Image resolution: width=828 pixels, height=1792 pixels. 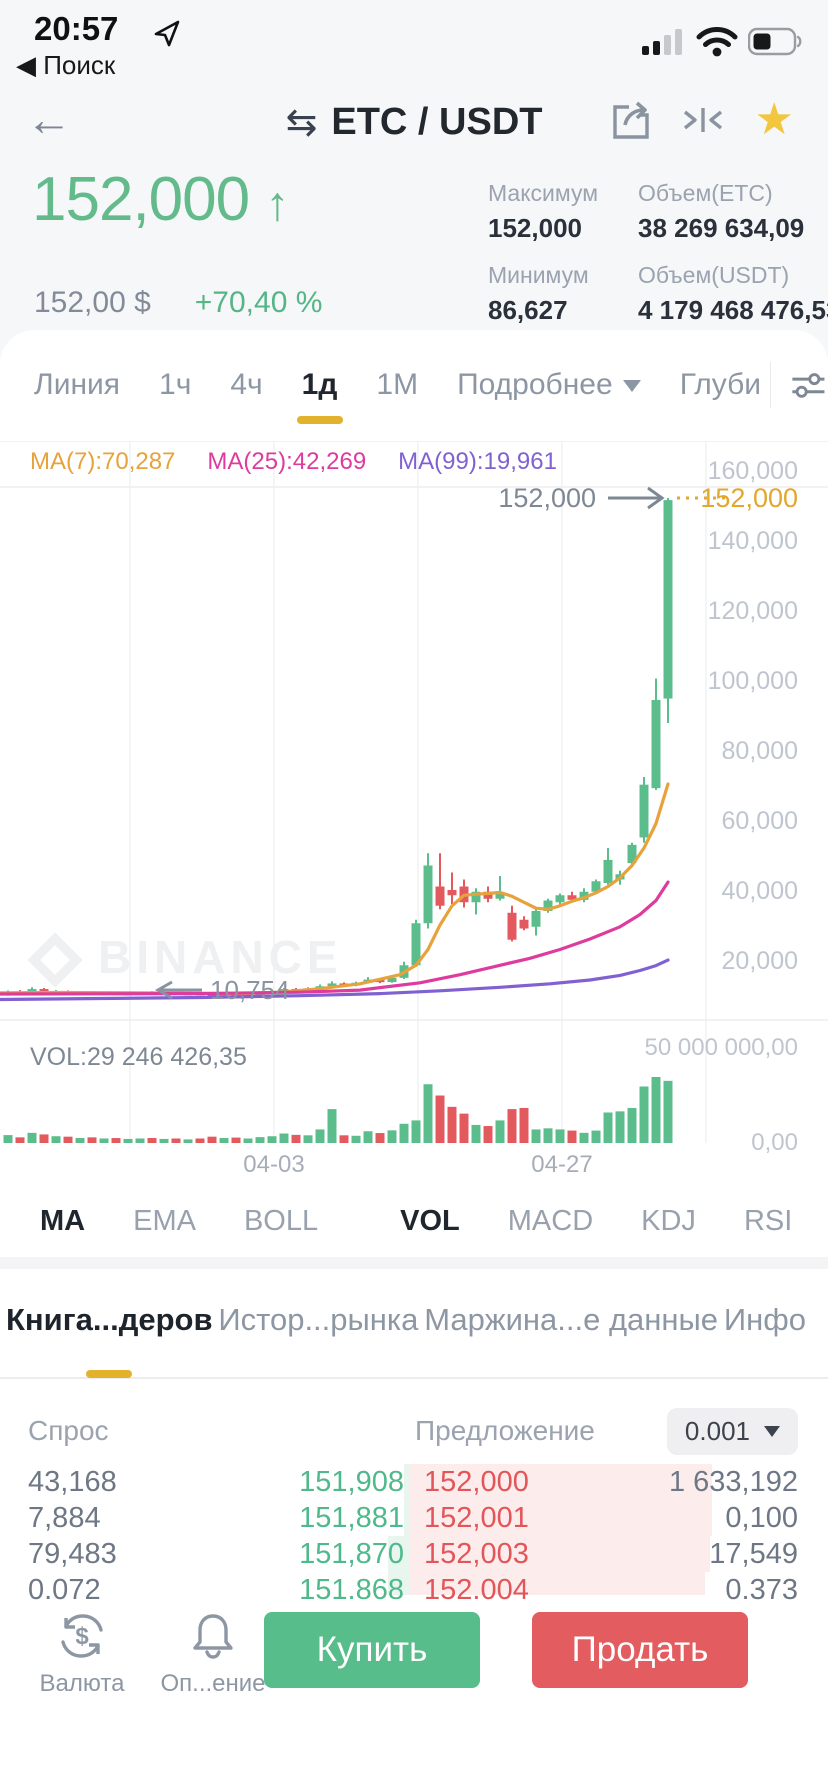 I want to click on timeframe-tab-Линия: Линия, so click(x=77, y=384).